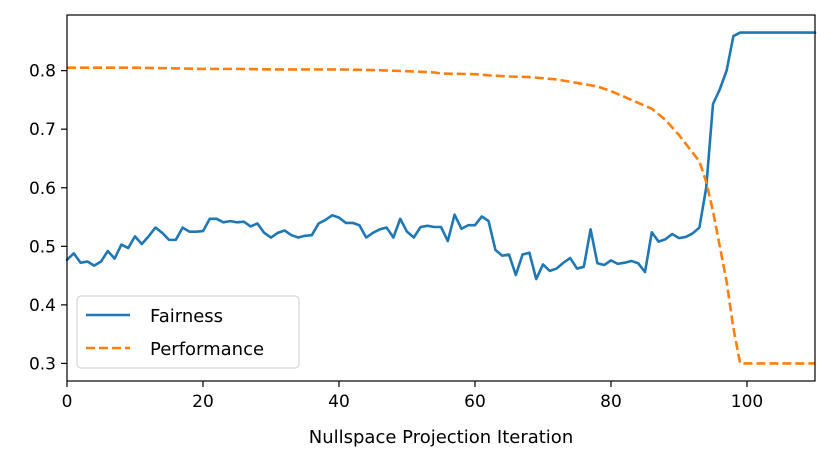  I want to click on legend-performance-label: Performance, so click(207, 349).